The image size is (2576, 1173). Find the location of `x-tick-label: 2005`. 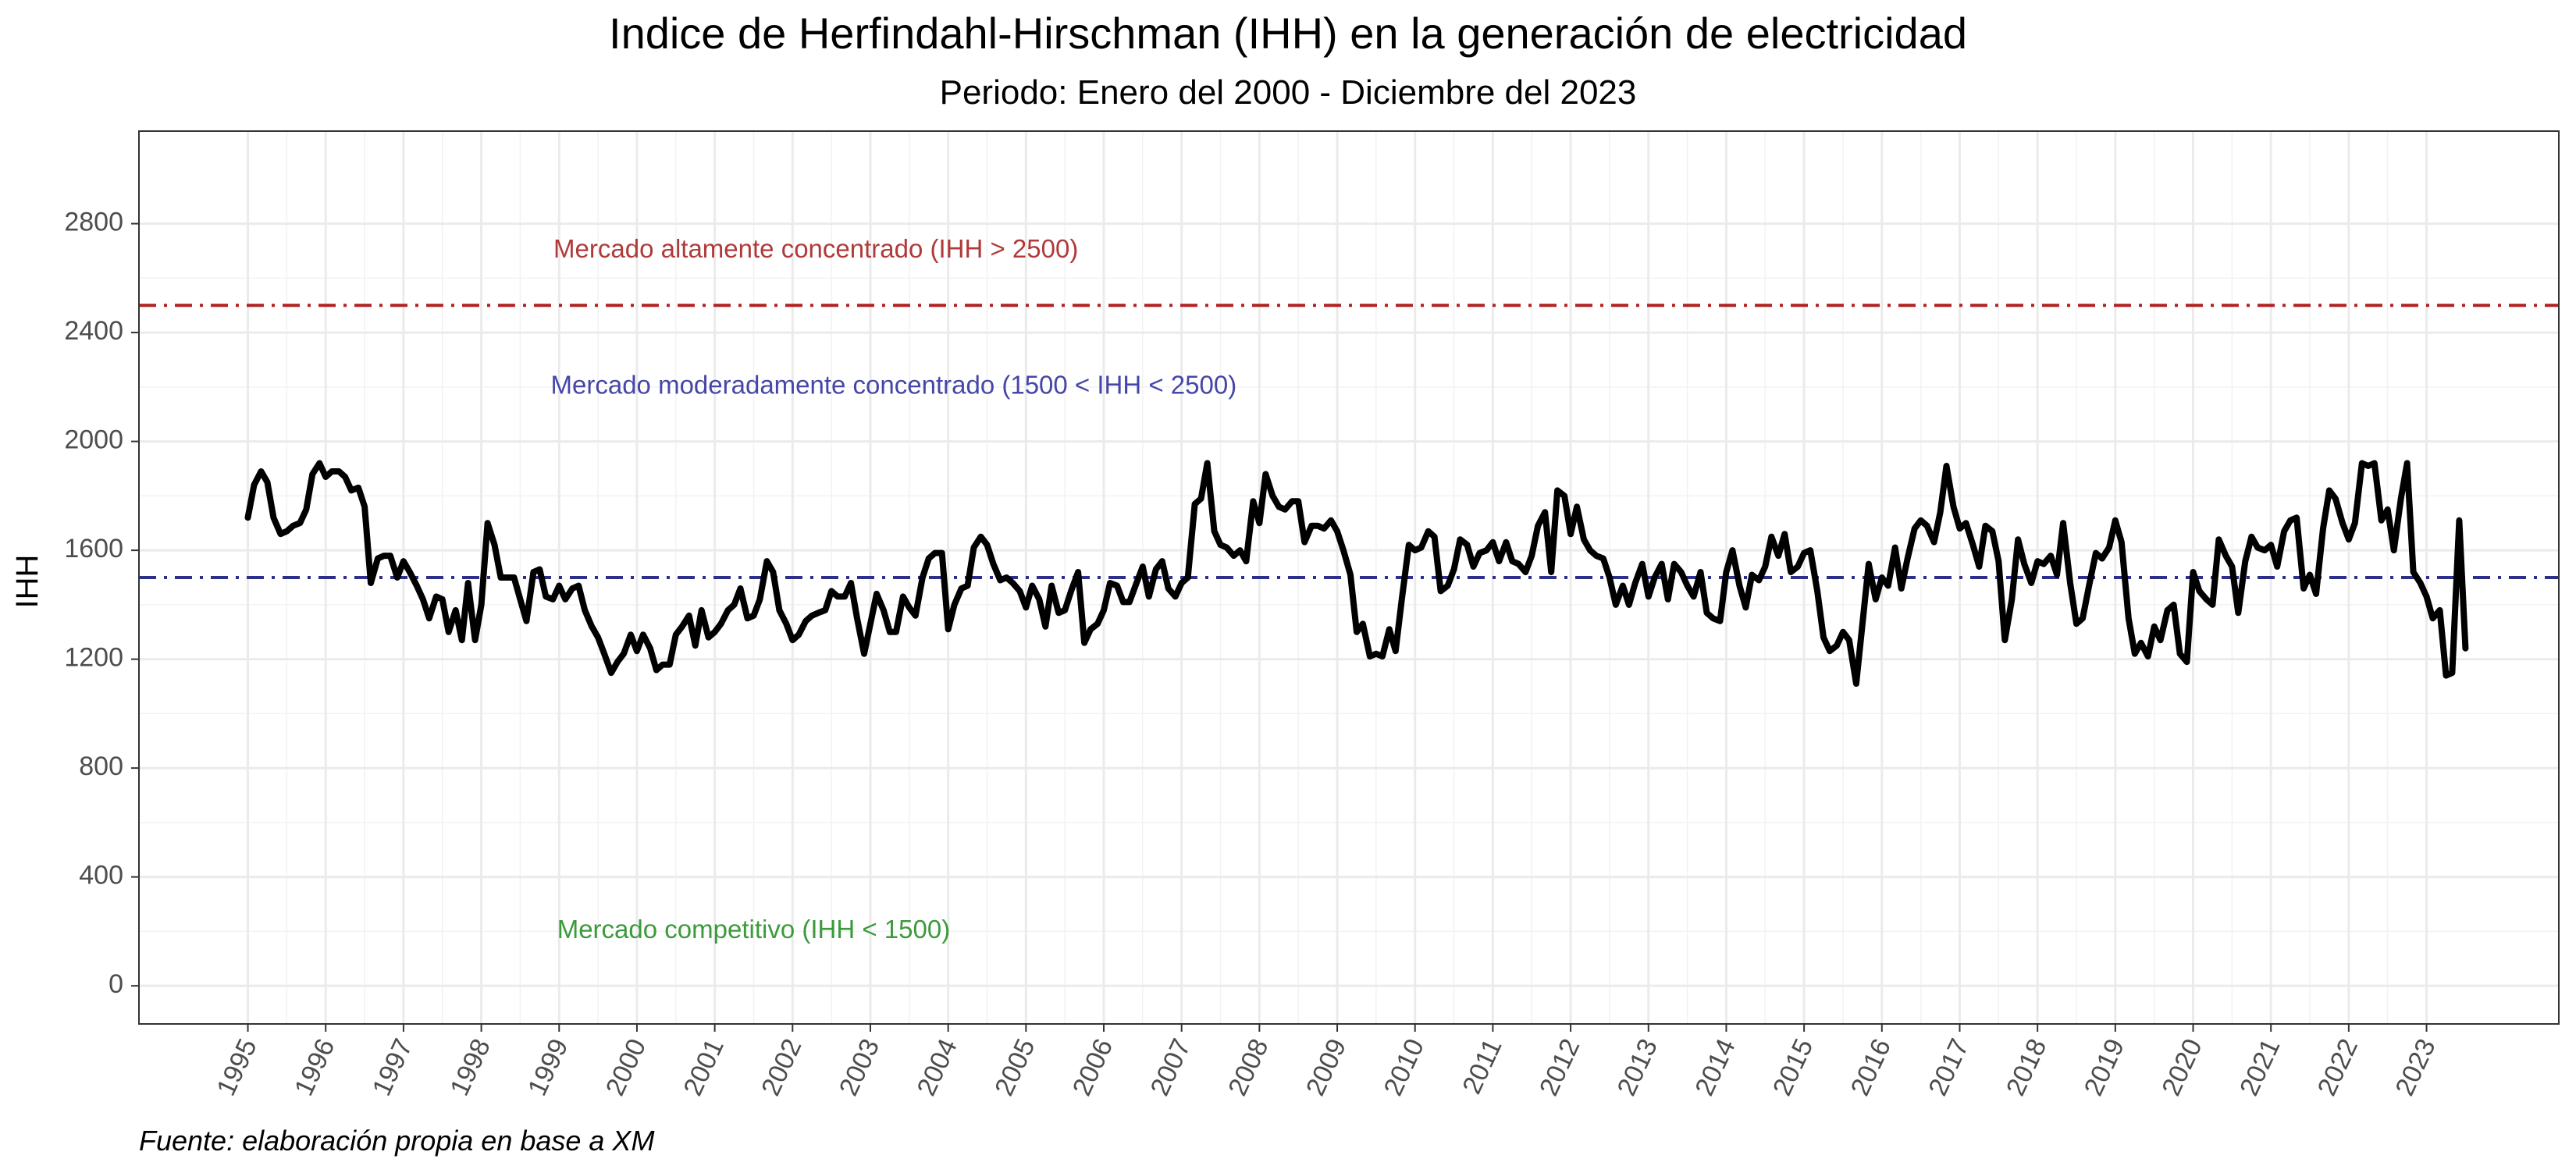

x-tick-label: 2005 is located at coordinates (1015, 1067).